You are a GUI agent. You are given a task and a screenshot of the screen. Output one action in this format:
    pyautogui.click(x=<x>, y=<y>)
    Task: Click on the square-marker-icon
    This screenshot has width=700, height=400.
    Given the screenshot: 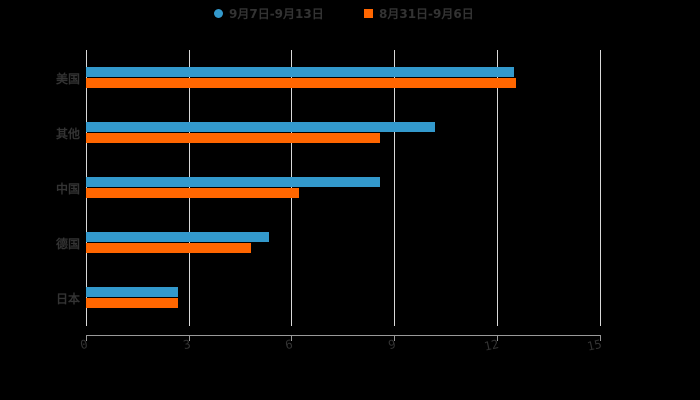 What is the action you would take?
    pyautogui.click(x=368, y=13)
    